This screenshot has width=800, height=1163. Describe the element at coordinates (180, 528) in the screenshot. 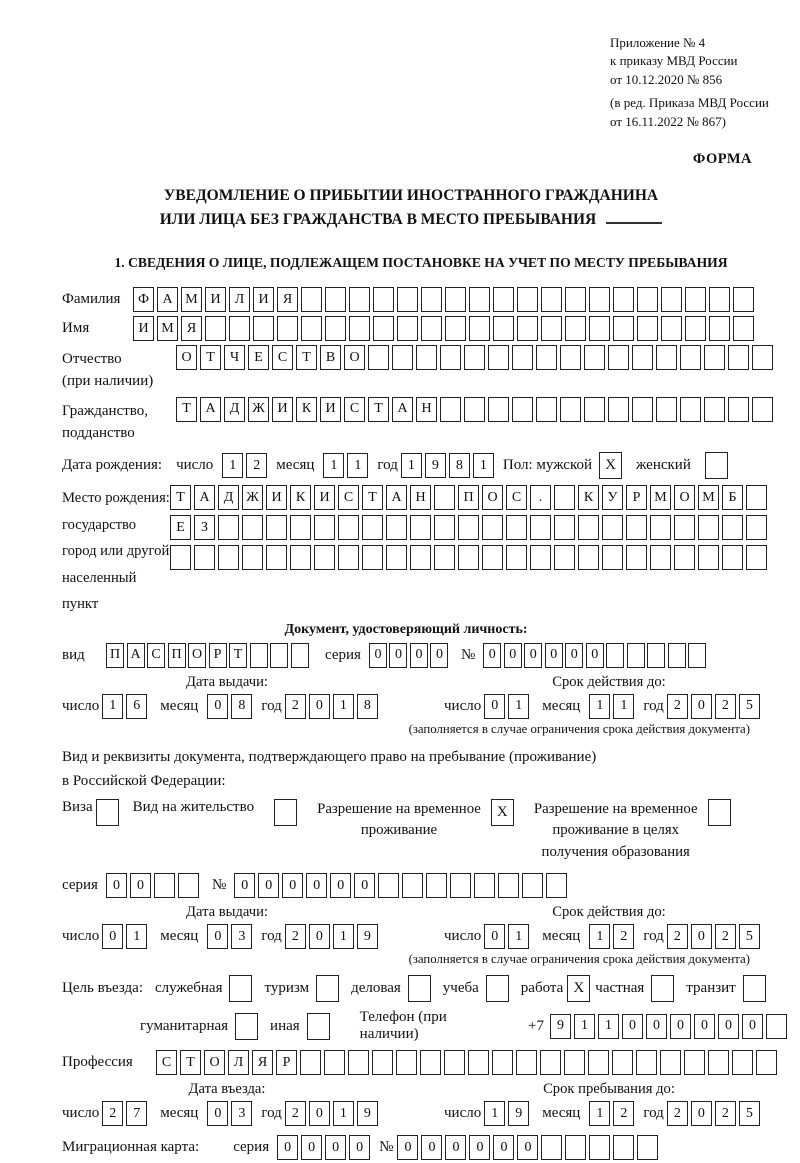

I see `char-cell: Е` at that location.